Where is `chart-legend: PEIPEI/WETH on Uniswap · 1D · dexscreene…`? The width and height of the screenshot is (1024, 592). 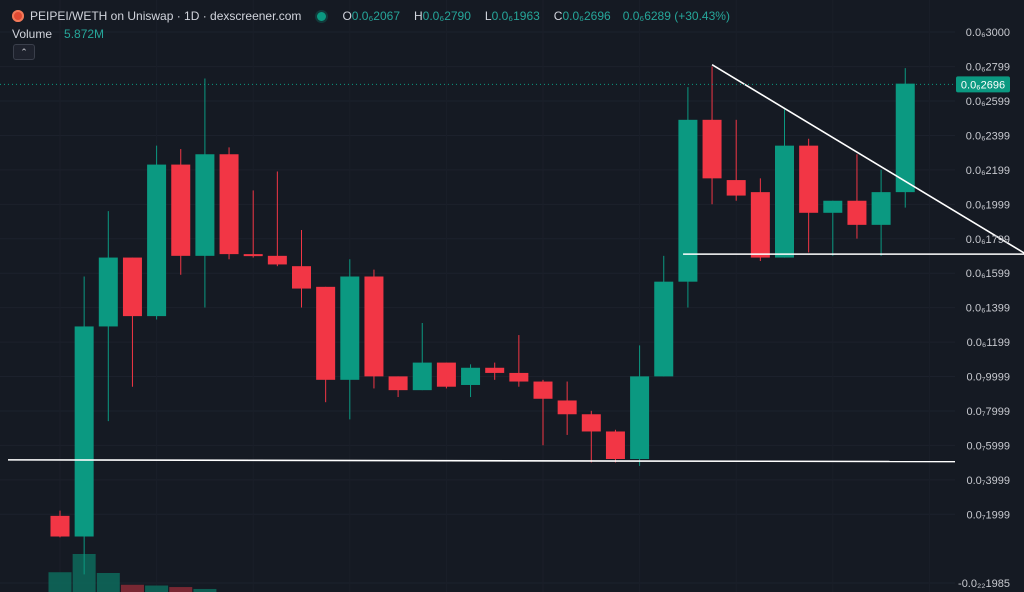 chart-legend: PEIPEI/WETH on Uniswap · 1D · dexscreene… is located at coordinates (374, 25).